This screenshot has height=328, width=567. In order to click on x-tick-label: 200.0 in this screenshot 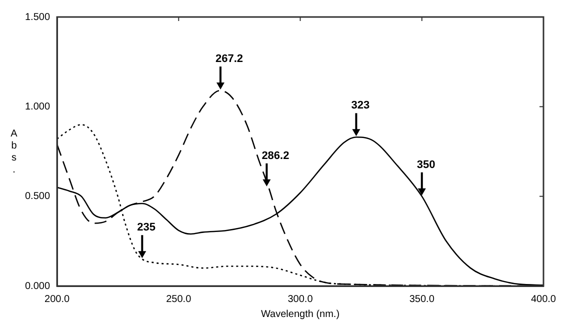, I will do `click(57, 299)`.